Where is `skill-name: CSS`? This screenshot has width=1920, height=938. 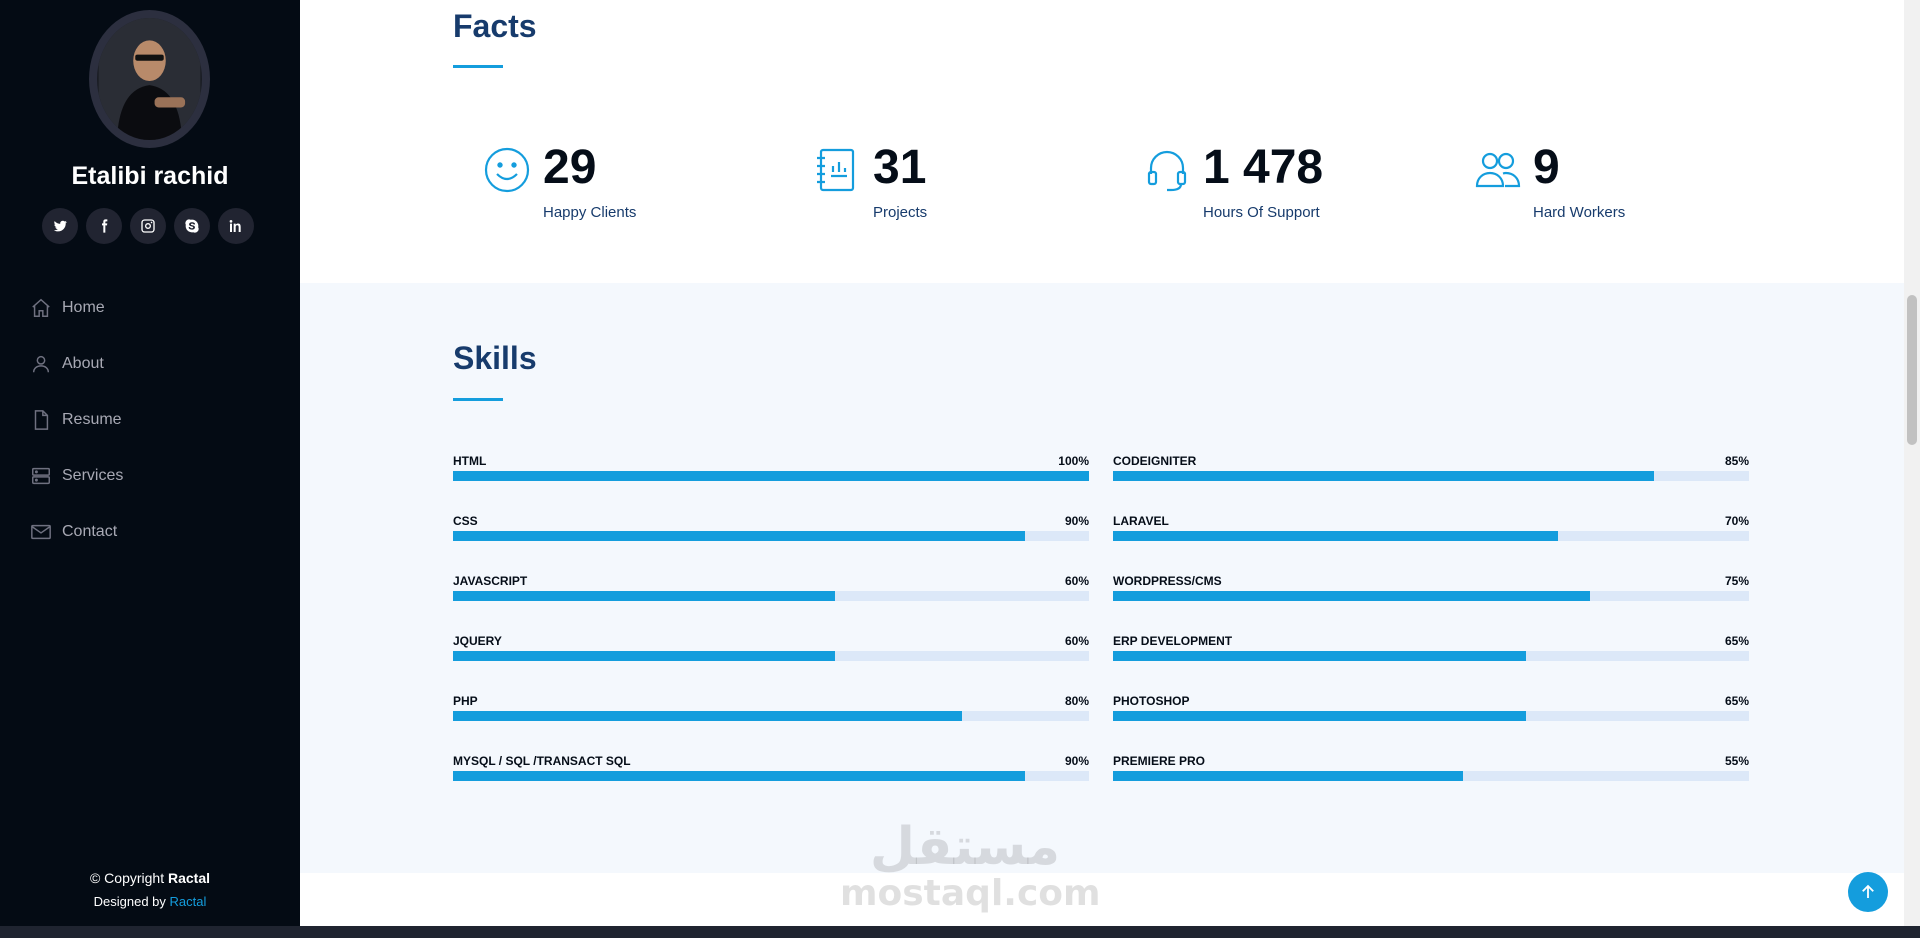 skill-name: CSS is located at coordinates (465, 521).